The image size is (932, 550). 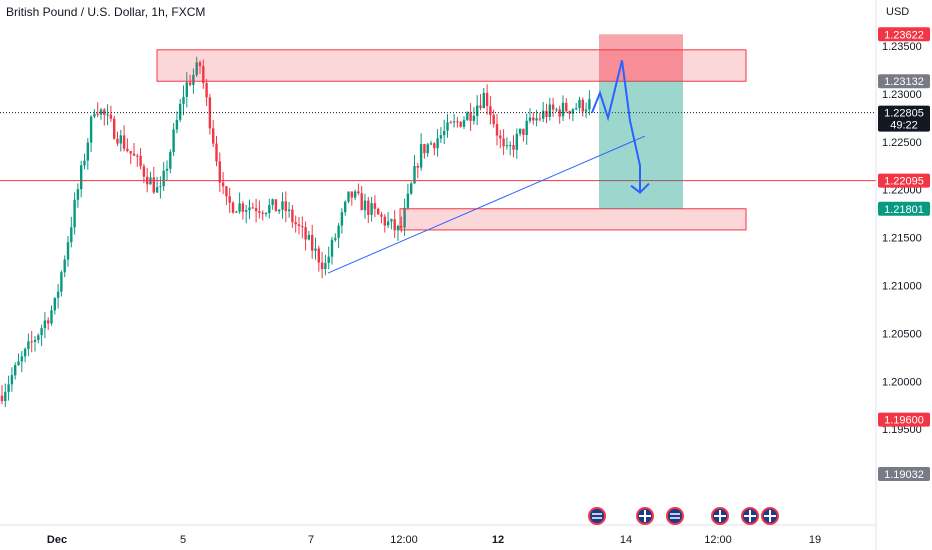 I want to click on price-badge-label: 1.22805, so click(x=904, y=114).